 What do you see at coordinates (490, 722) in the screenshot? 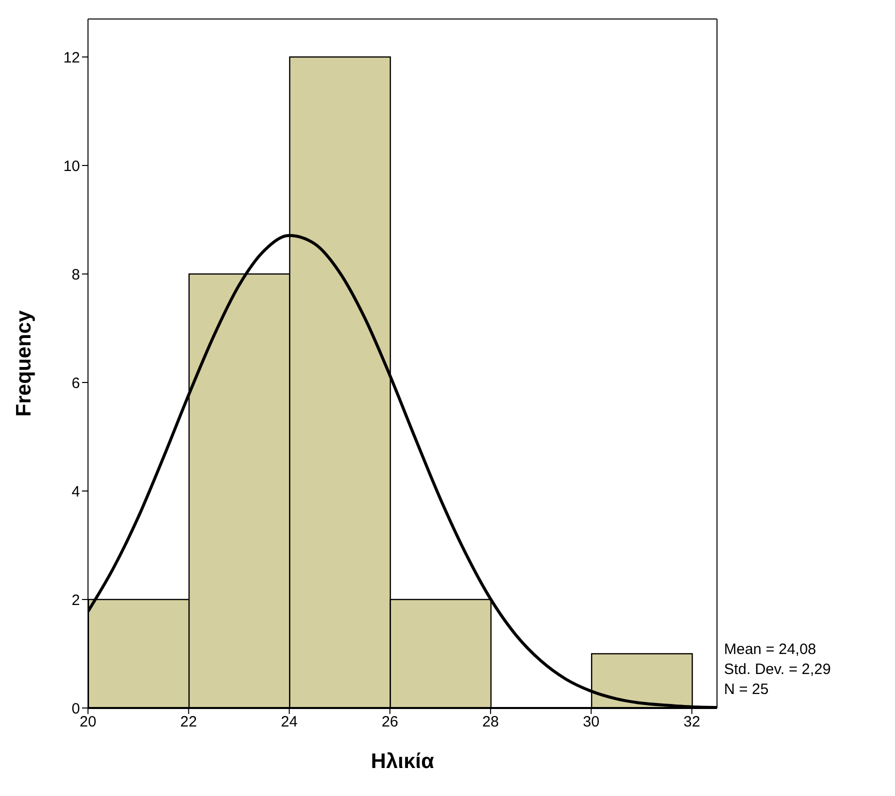
I see `x-tick-label: 28` at bounding box center [490, 722].